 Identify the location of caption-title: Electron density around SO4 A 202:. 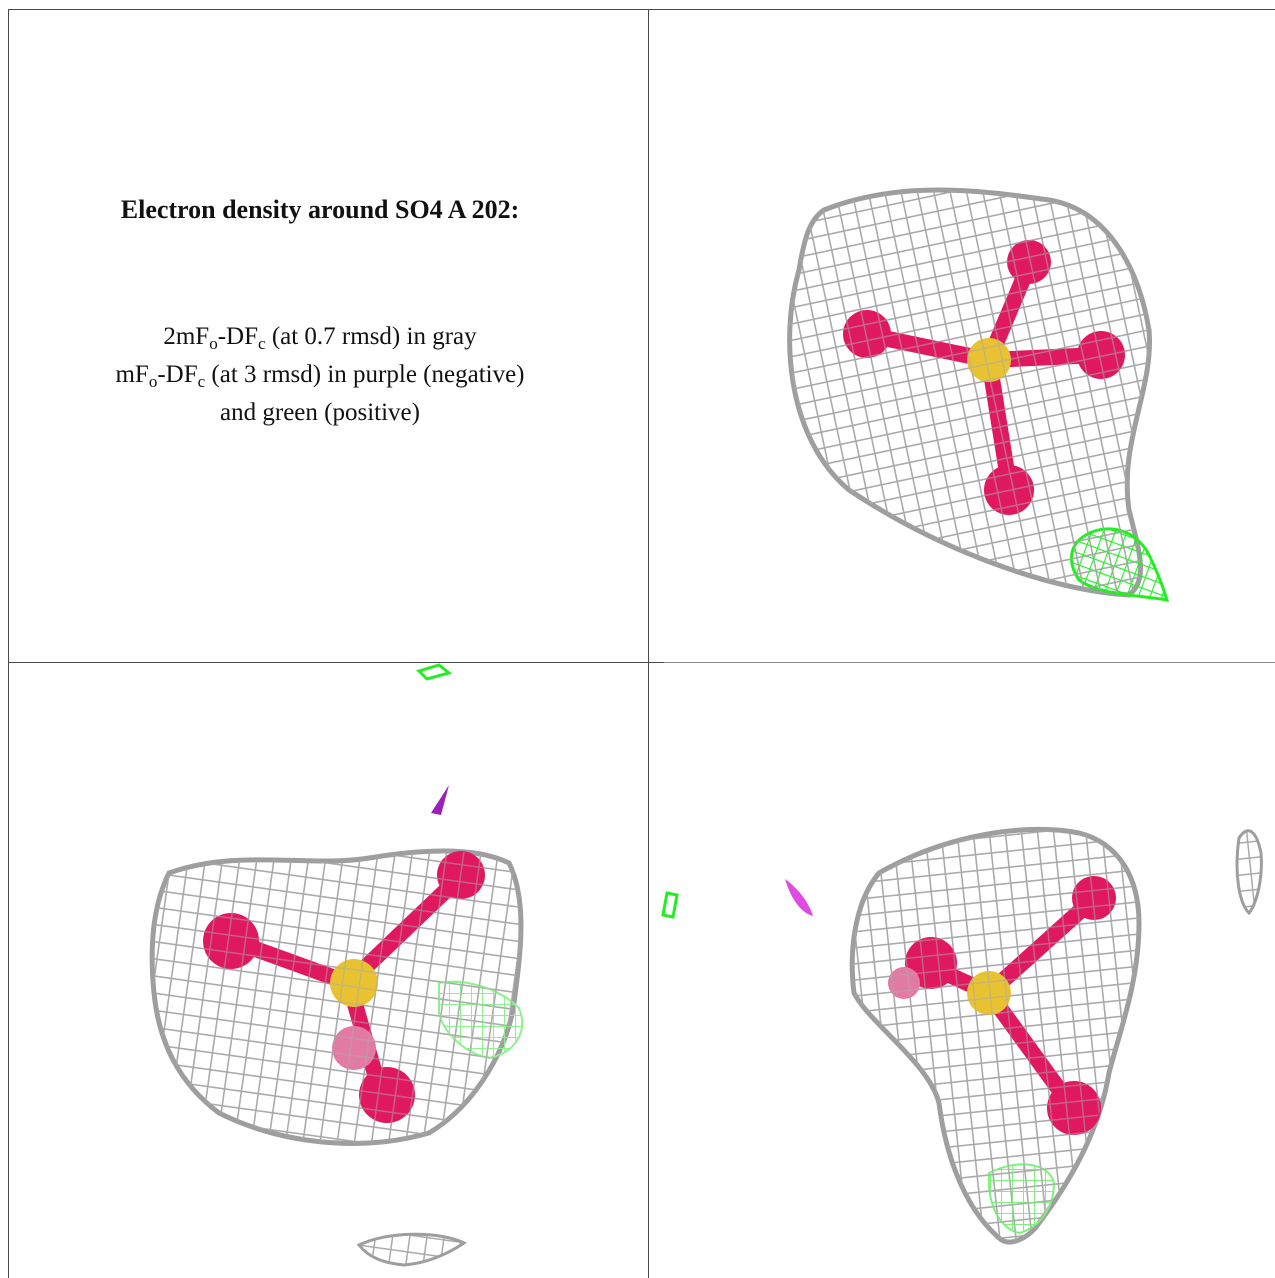
(320, 209).